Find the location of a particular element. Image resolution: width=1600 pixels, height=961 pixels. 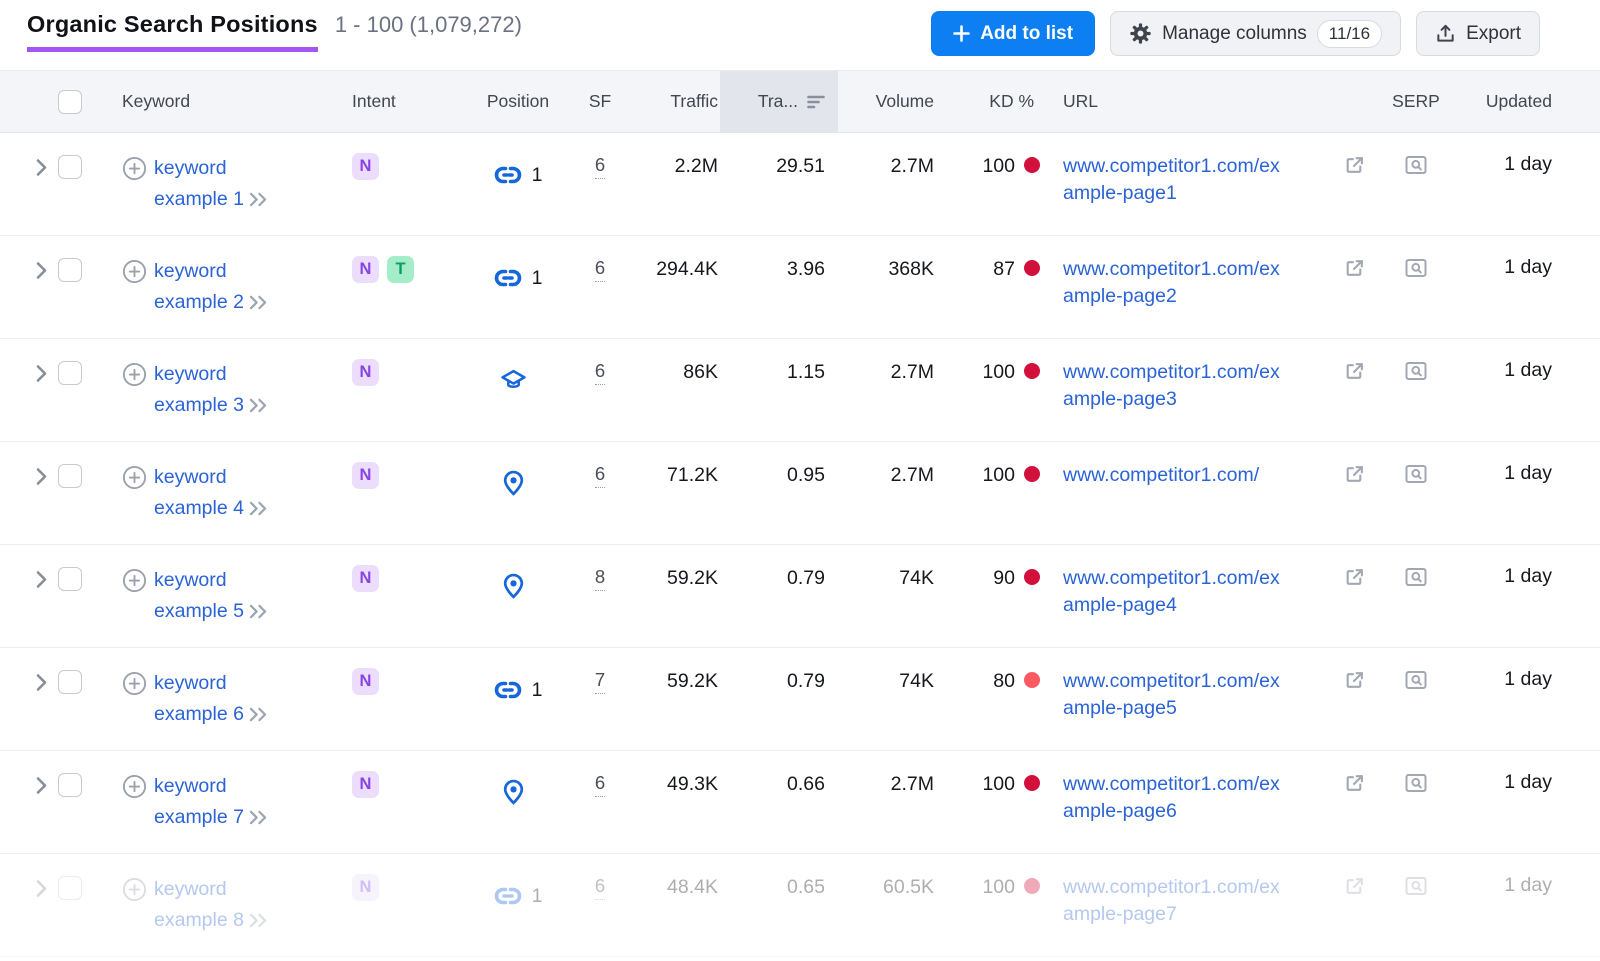

keyword-link: keyword example 6 is located at coordinates (199, 698).